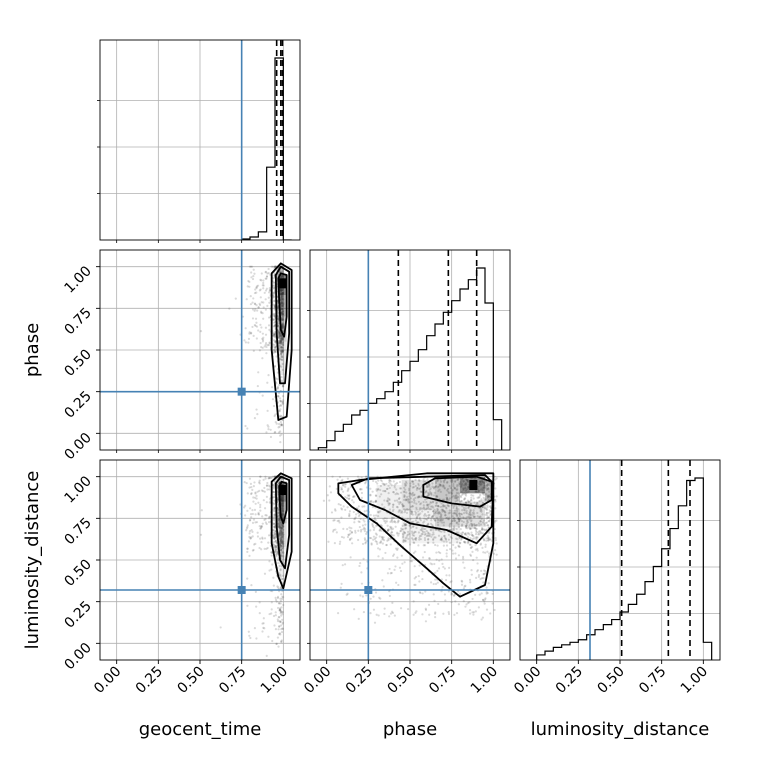 This screenshot has width=760, height=764. I want to click on histogram-phase, so click(410, 358).